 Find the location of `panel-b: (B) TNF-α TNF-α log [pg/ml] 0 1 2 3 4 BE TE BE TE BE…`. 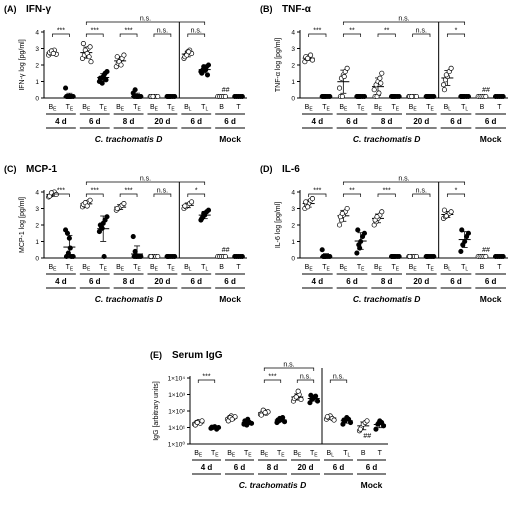

panel-b: (B) TNF-α TNF-α log [pg/ml] 0 1 2 3 4 BE TE BE TE BE… is located at coordinates (384, 74).